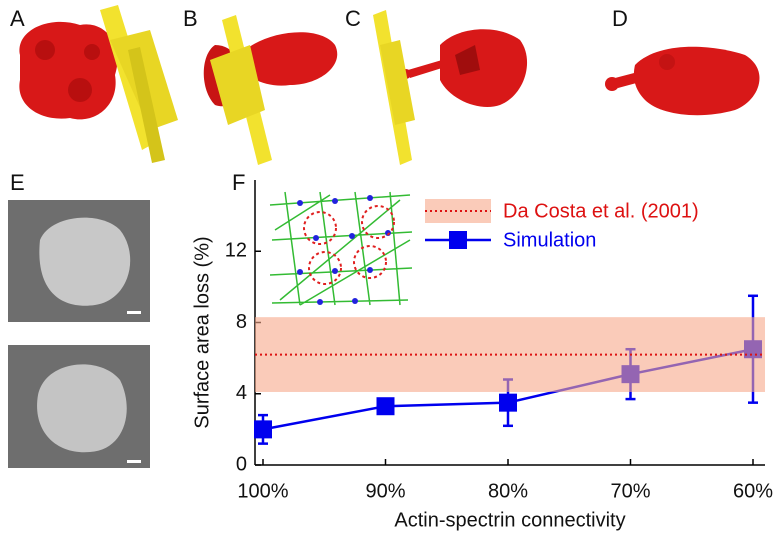 The image size is (782, 538). What do you see at coordinates (79, 334) in the screenshot?
I see `sem-images` at bounding box center [79, 334].